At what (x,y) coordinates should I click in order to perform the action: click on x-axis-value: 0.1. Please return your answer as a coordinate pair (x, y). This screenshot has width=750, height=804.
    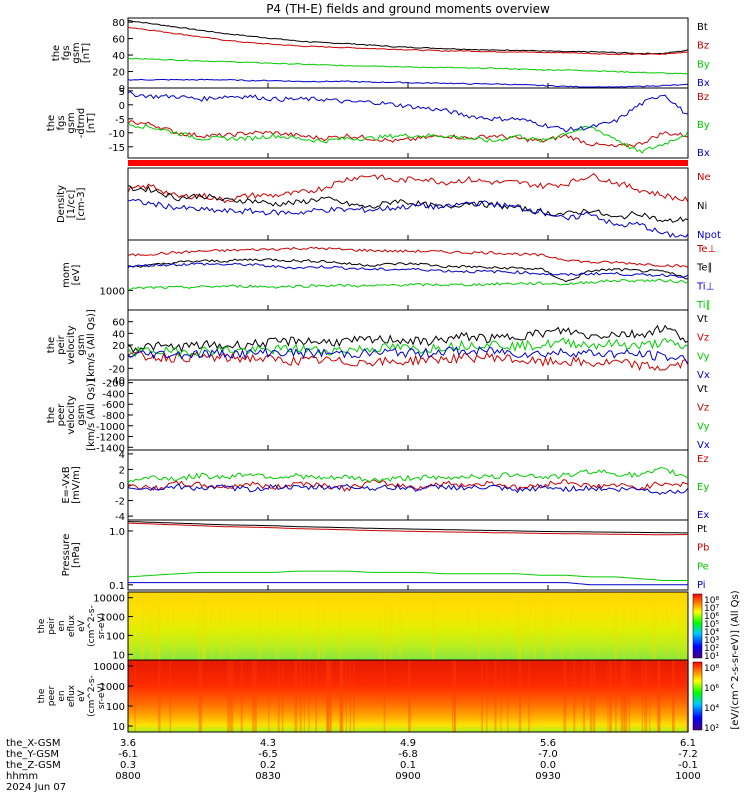
    Looking at the image, I should click on (408, 765).